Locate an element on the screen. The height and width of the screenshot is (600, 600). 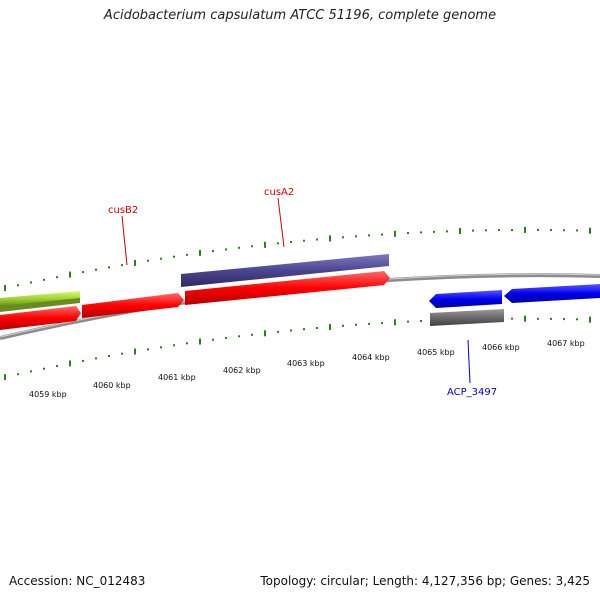
scale-label: 4065 kbp is located at coordinates (436, 352).